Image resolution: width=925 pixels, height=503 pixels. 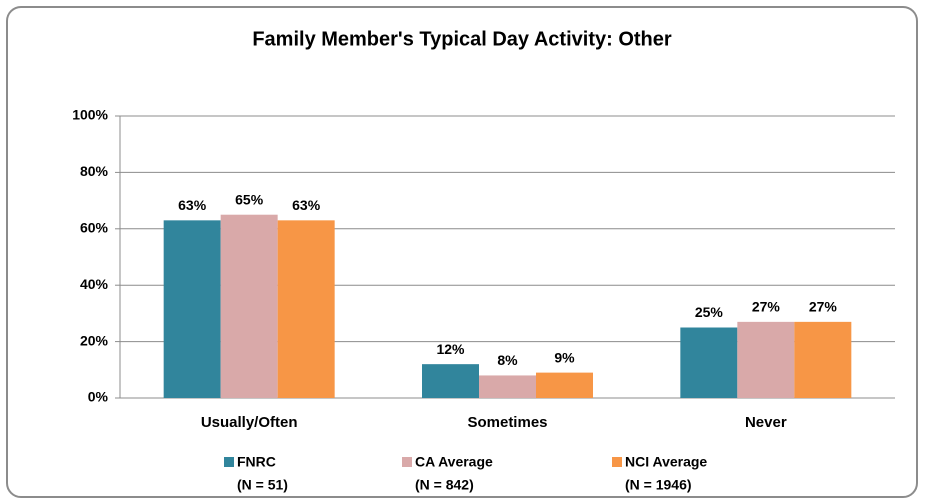 What do you see at coordinates (249, 199) in the screenshot?
I see `value-label: 65%` at bounding box center [249, 199].